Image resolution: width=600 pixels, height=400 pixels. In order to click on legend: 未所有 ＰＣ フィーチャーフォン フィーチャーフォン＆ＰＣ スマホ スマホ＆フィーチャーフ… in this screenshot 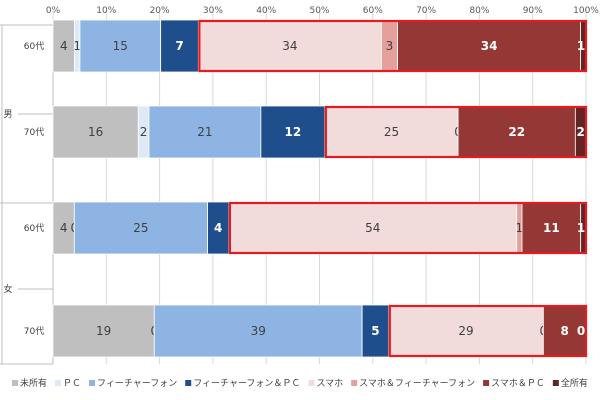, I will do `click(300, 383)`.